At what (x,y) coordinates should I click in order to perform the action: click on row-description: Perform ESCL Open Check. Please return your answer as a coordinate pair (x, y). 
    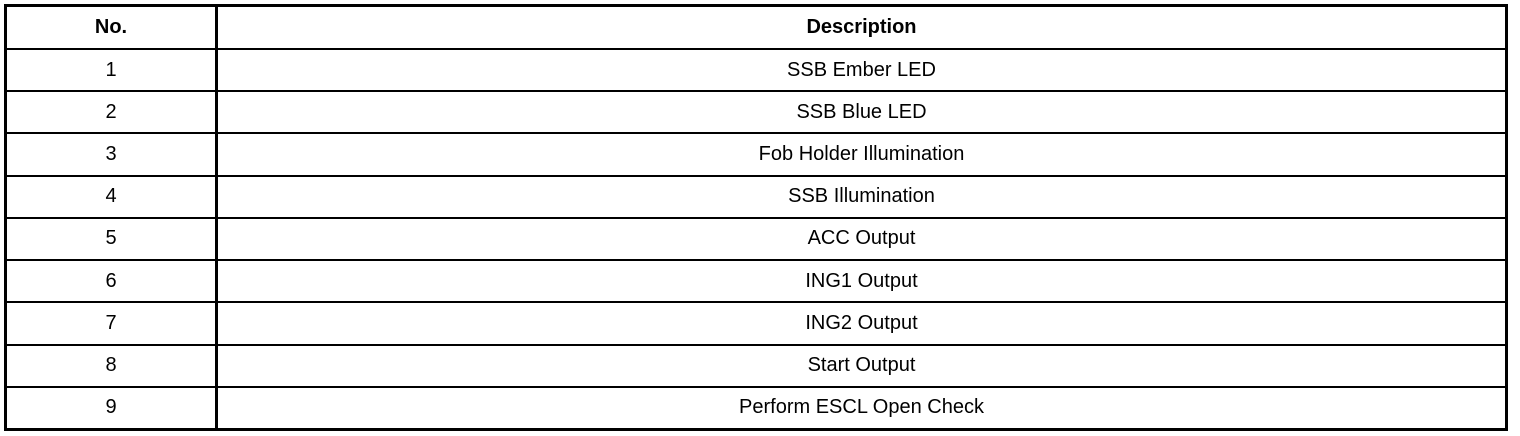
    Looking at the image, I should click on (861, 408).